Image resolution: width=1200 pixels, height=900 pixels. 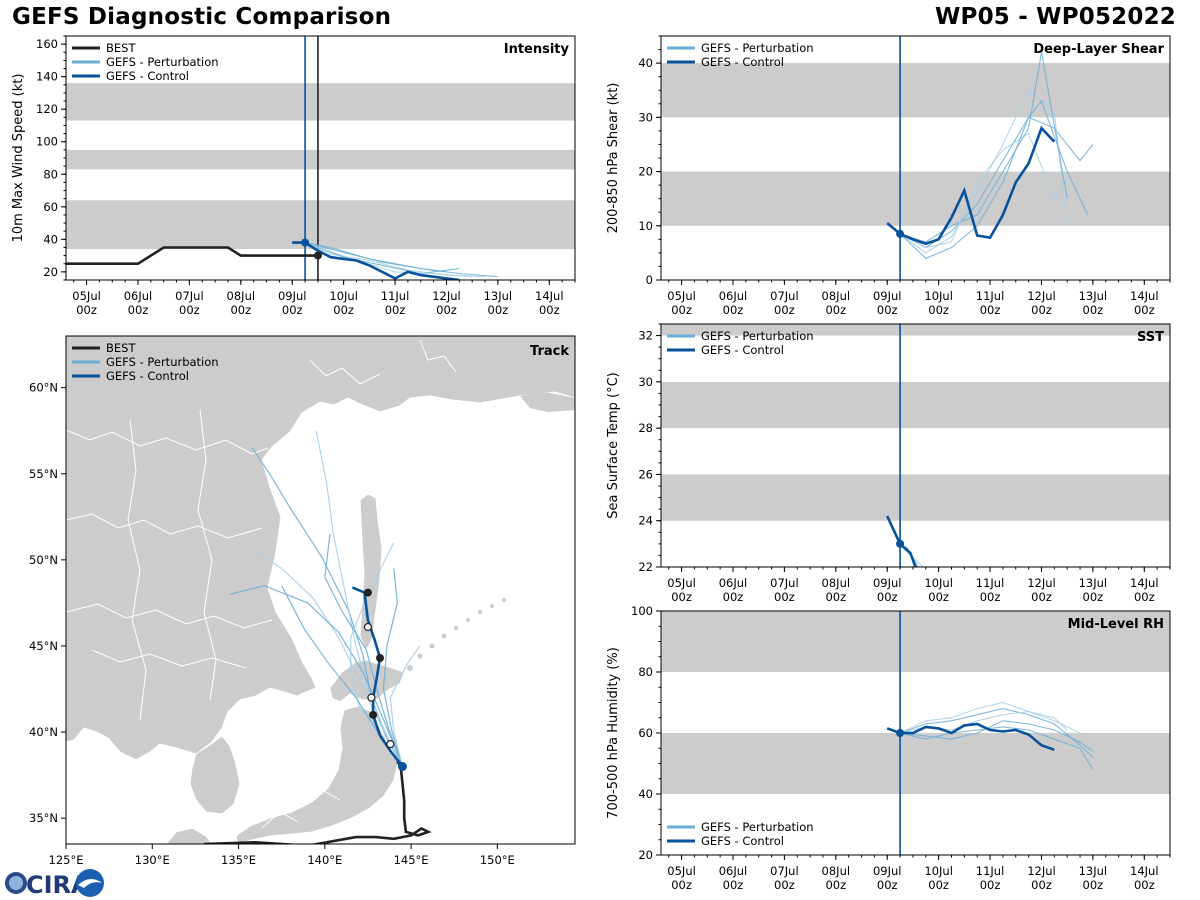 I want to click on intensity-xtick-label-day: 14Jul, so click(x=549, y=296).